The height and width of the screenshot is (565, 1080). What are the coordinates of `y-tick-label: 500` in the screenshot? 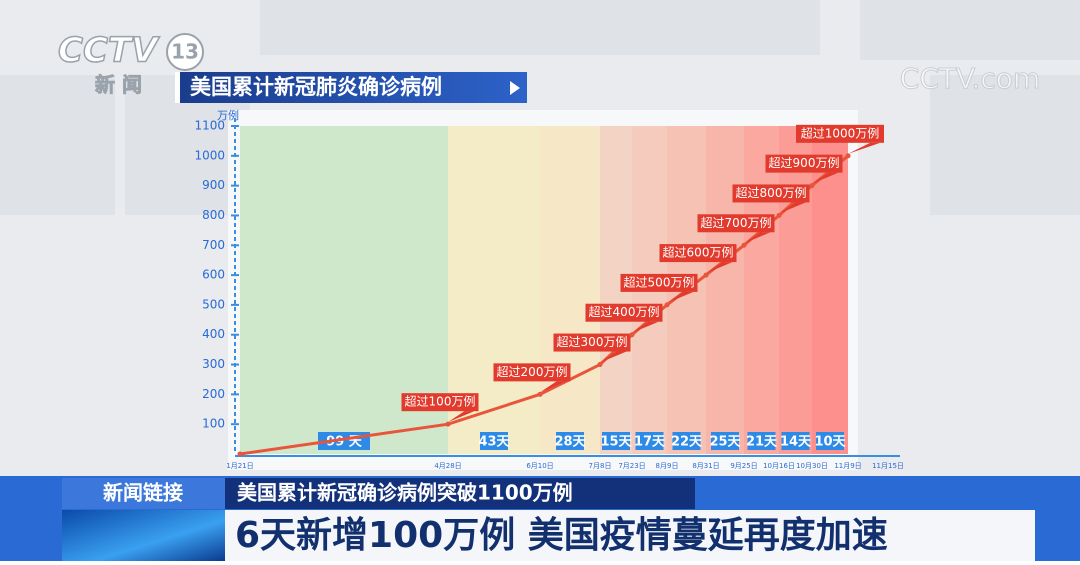 It's located at (213, 304).